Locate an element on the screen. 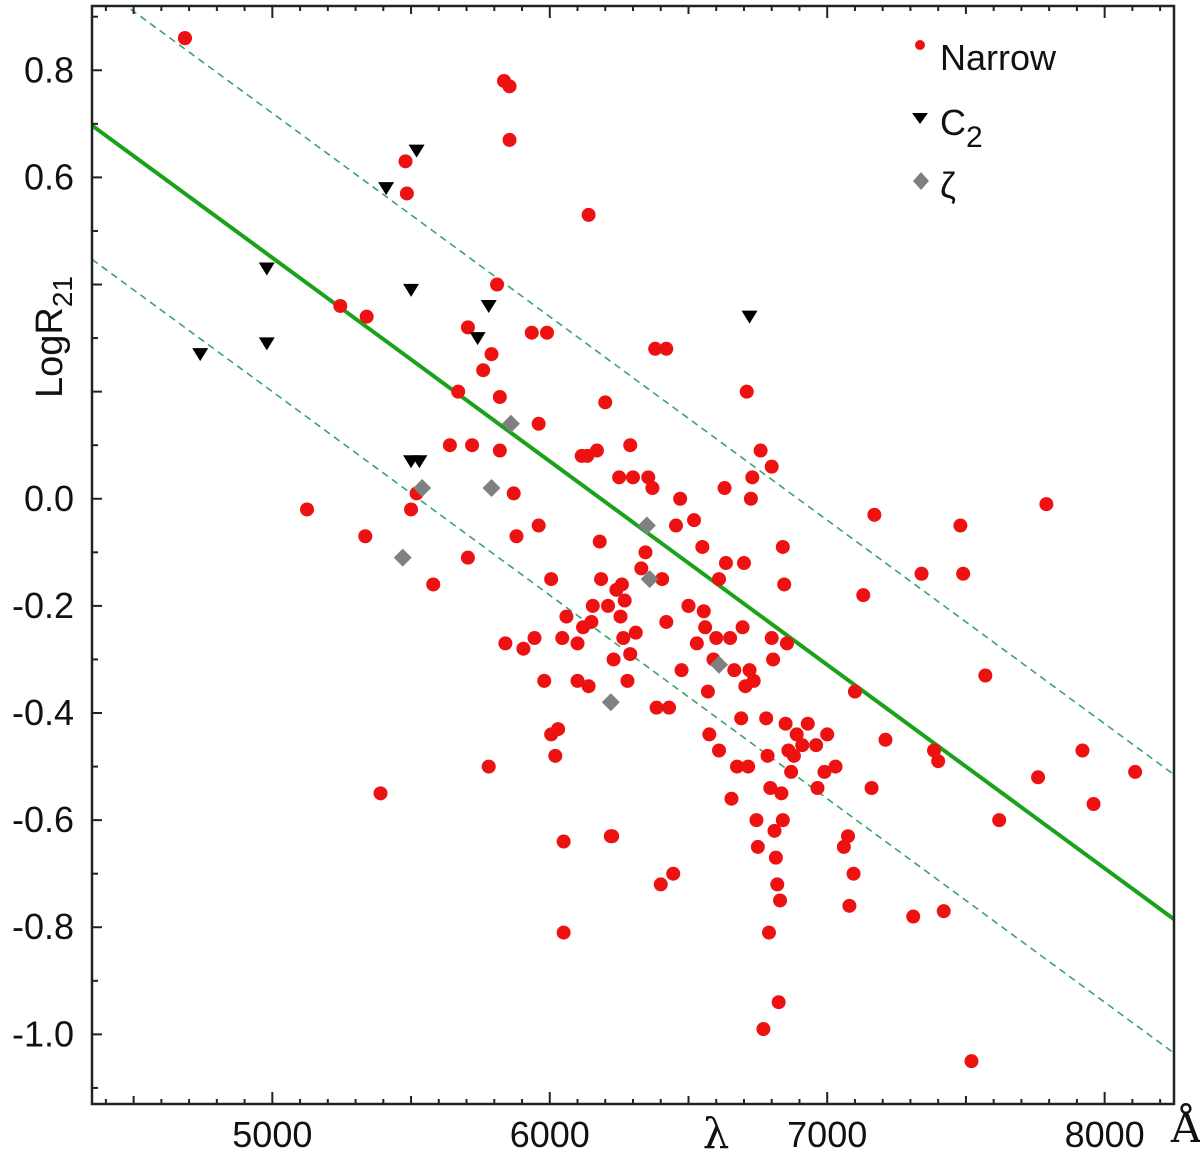 The height and width of the screenshot is (1152, 1200). legend-zeta-marker is located at coordinates (921, 181).